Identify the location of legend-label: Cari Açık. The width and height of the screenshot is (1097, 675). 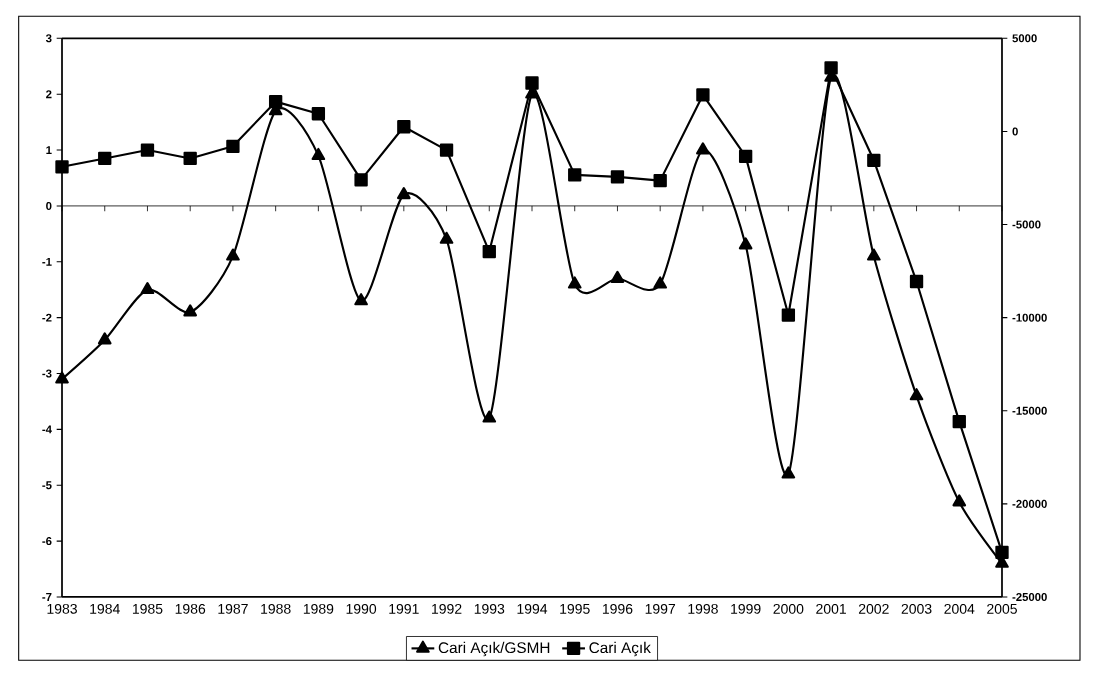
(620, 649).